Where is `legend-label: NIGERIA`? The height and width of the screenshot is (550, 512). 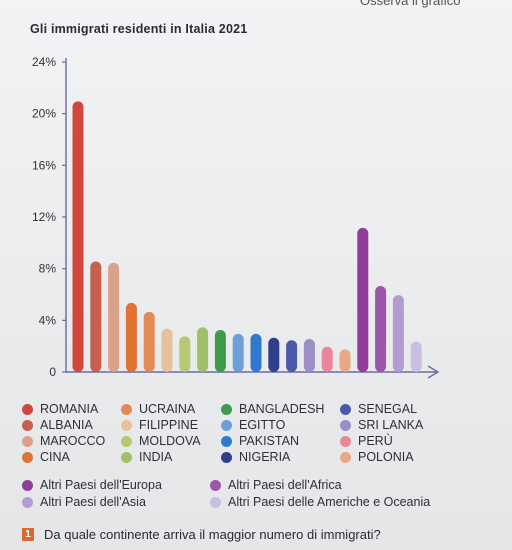 legend-label: NIGERIA is located at coordinates (265, 457).